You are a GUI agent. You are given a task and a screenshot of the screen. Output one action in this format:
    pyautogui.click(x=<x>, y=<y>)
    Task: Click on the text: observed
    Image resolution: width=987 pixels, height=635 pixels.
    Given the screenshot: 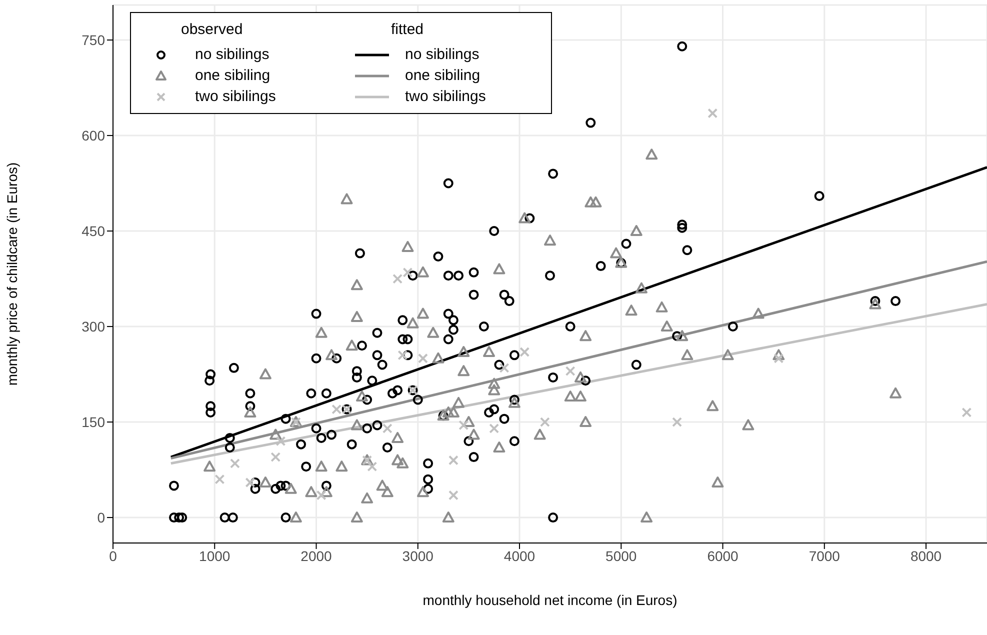 What is the action you would take?
    pyautogui.click(x=212, y=29)
    